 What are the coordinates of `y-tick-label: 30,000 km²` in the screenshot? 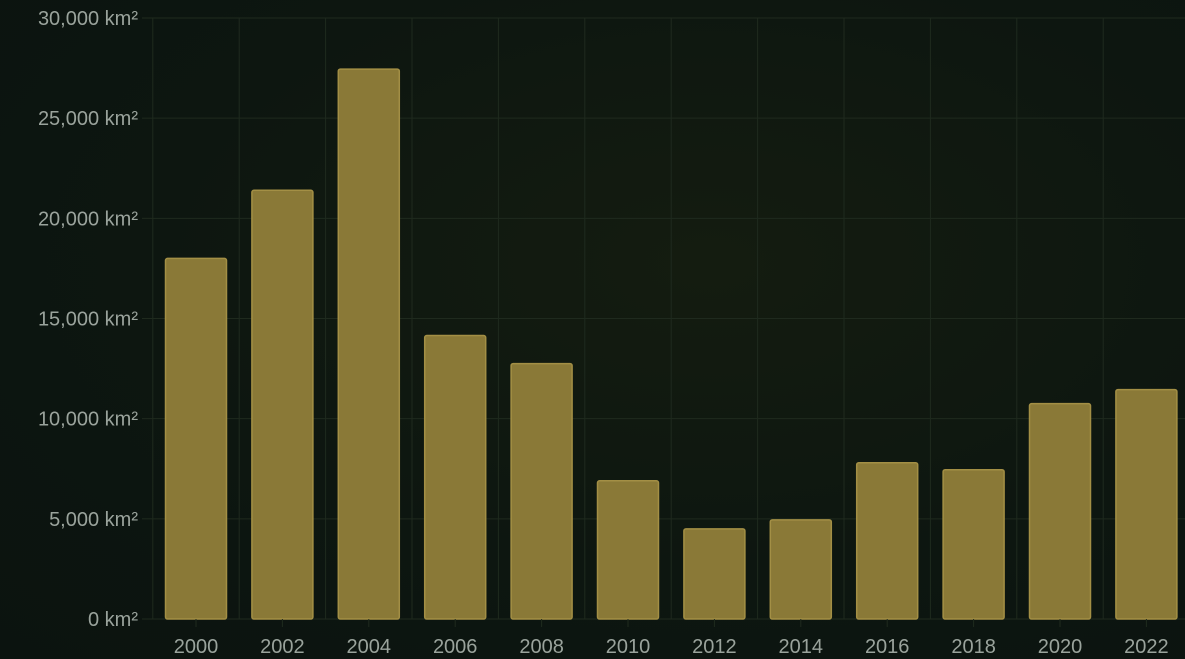 It's located at (88, 19).